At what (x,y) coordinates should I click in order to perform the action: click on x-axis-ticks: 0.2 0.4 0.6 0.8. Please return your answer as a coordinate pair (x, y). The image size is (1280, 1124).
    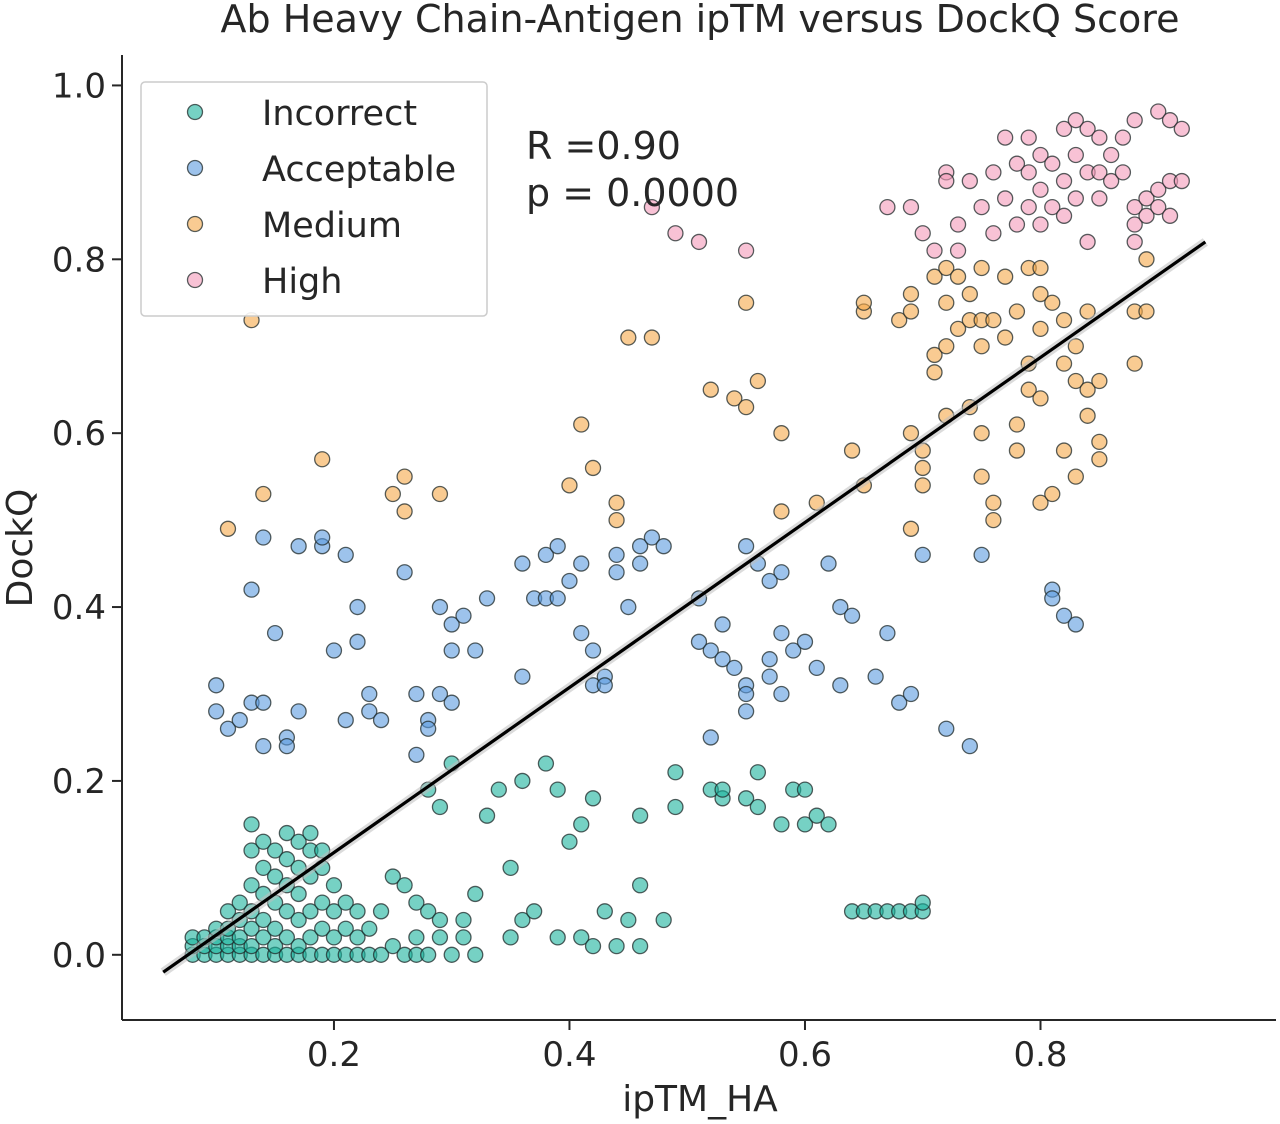
    Looking at the image, I should click on (687, 1047).